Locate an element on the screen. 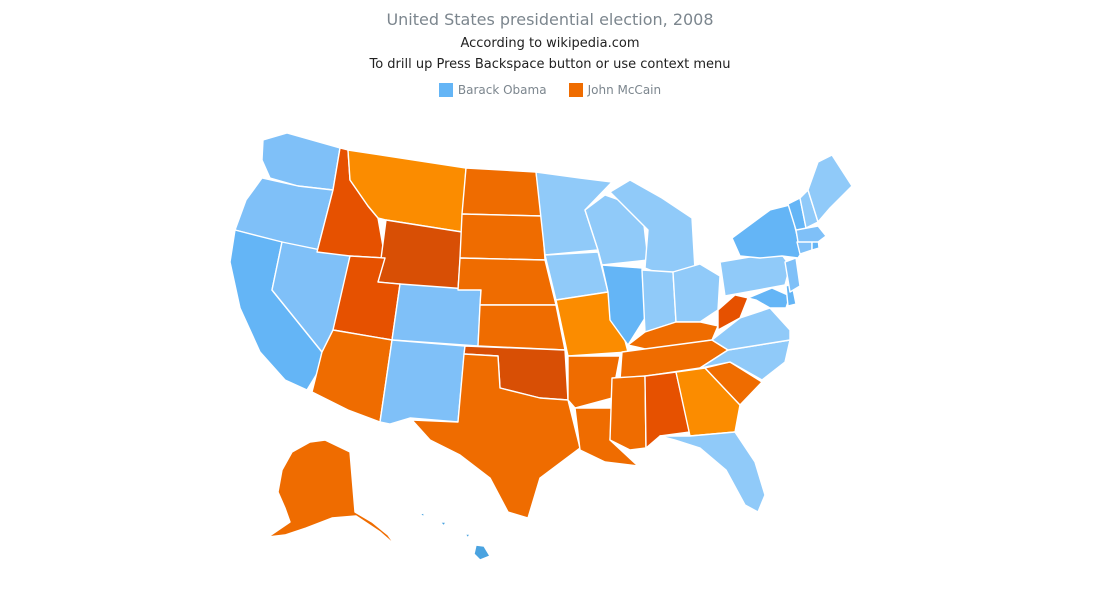  state-arkansas: John McCain is located at coordinates (594, 382).